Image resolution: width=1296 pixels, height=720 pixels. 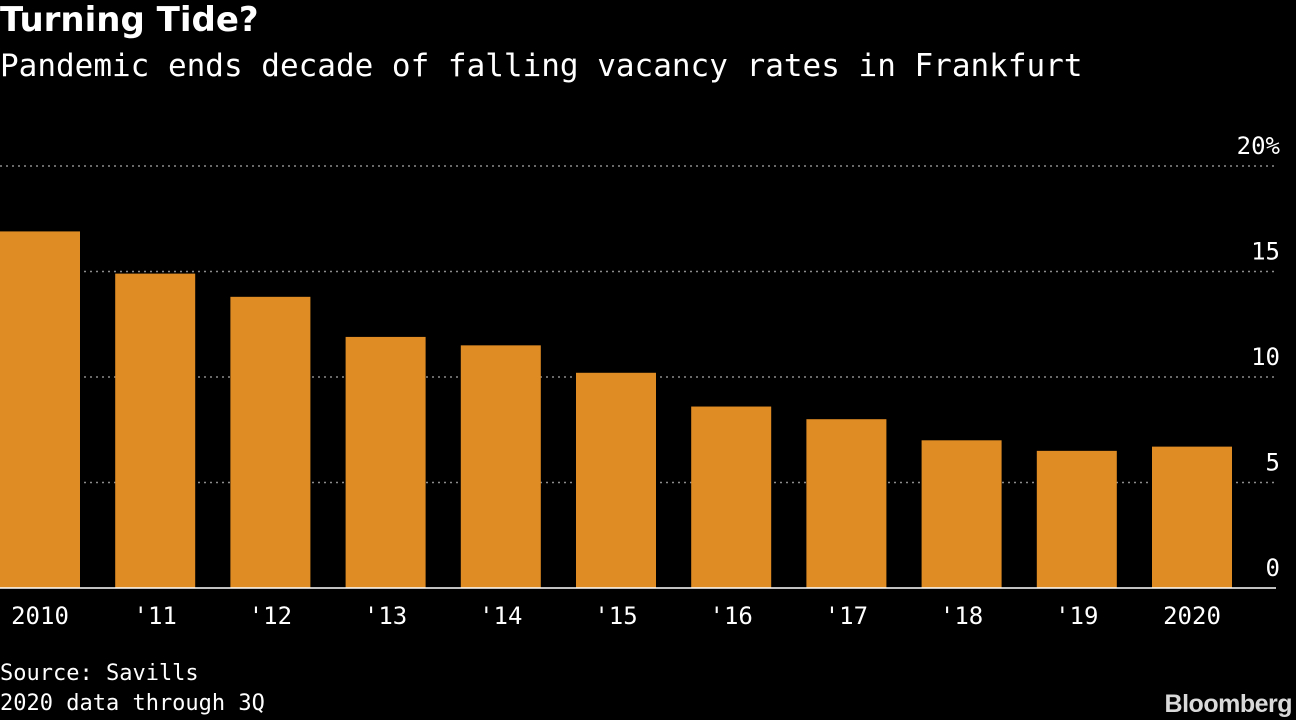 I want to click on x-tick-label: '18, so click(x=961, y=616).